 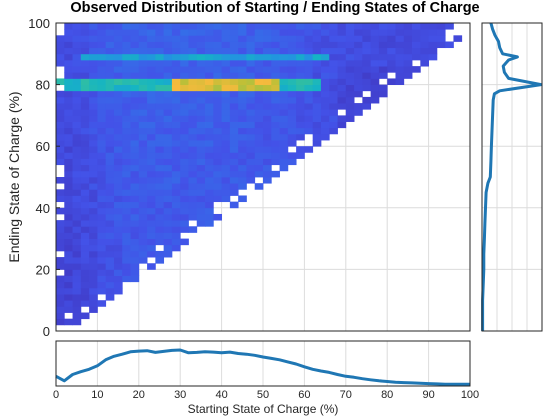 What do you see at coordinates (304, 395) in the screenshot?
I see `x-tick-label: 60` at bounding box center [304, 395].